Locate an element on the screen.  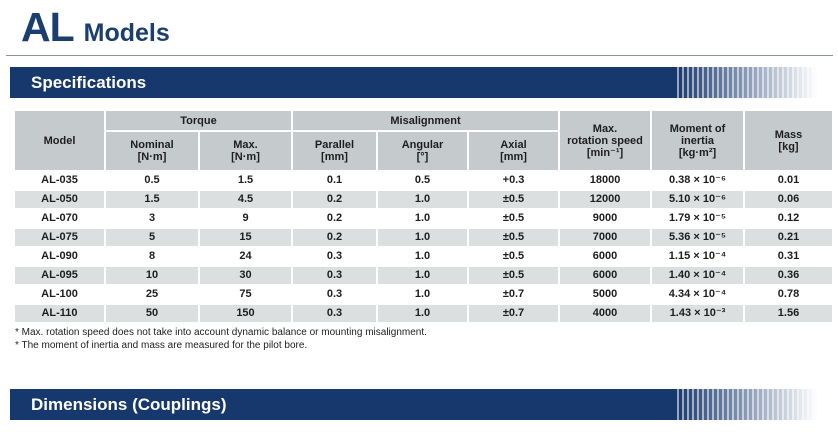
cell-rotation-speed: 4000 is located at coordinates (605, 313).